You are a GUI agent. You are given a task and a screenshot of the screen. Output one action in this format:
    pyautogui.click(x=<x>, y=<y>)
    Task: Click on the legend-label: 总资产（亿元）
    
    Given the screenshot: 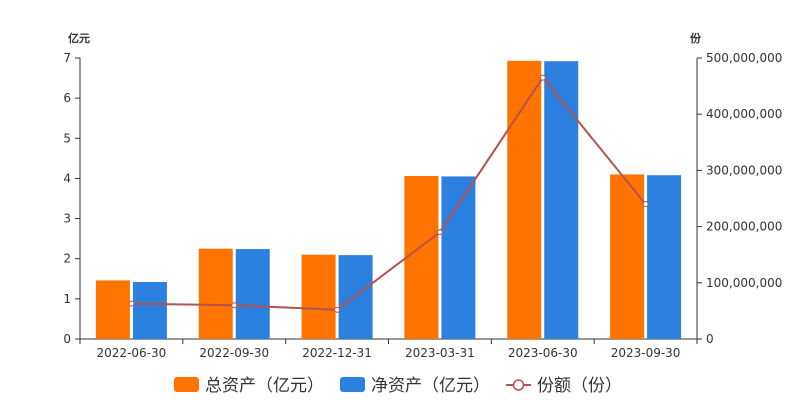 What is the action you would take?
    pyautogui.click(x=264, y=386)
    